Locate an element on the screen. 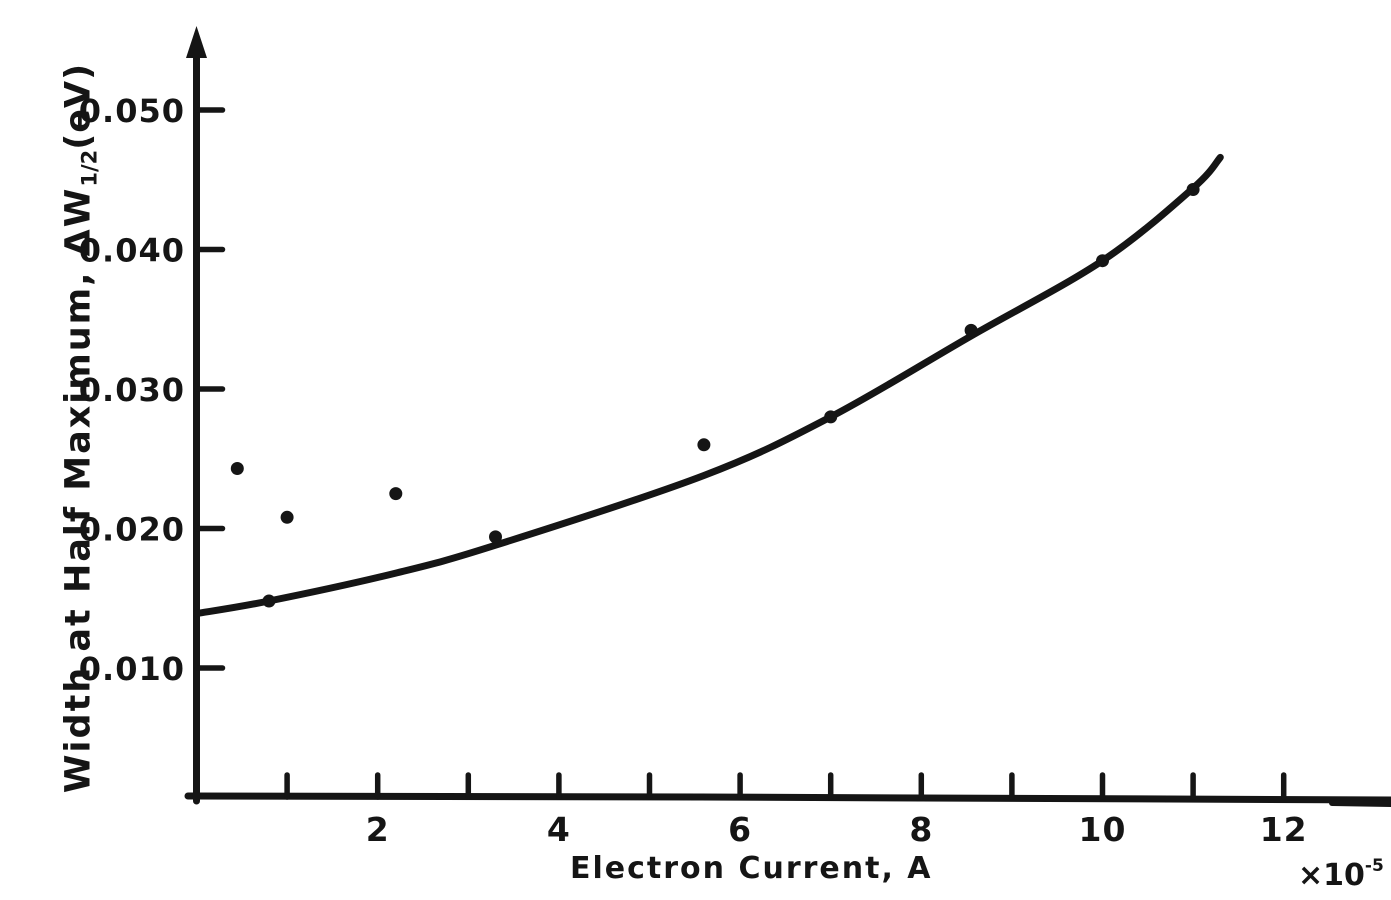 The image size is (1391, 900). y-tick-label: 0.010 is located at coordinates (132, 669).